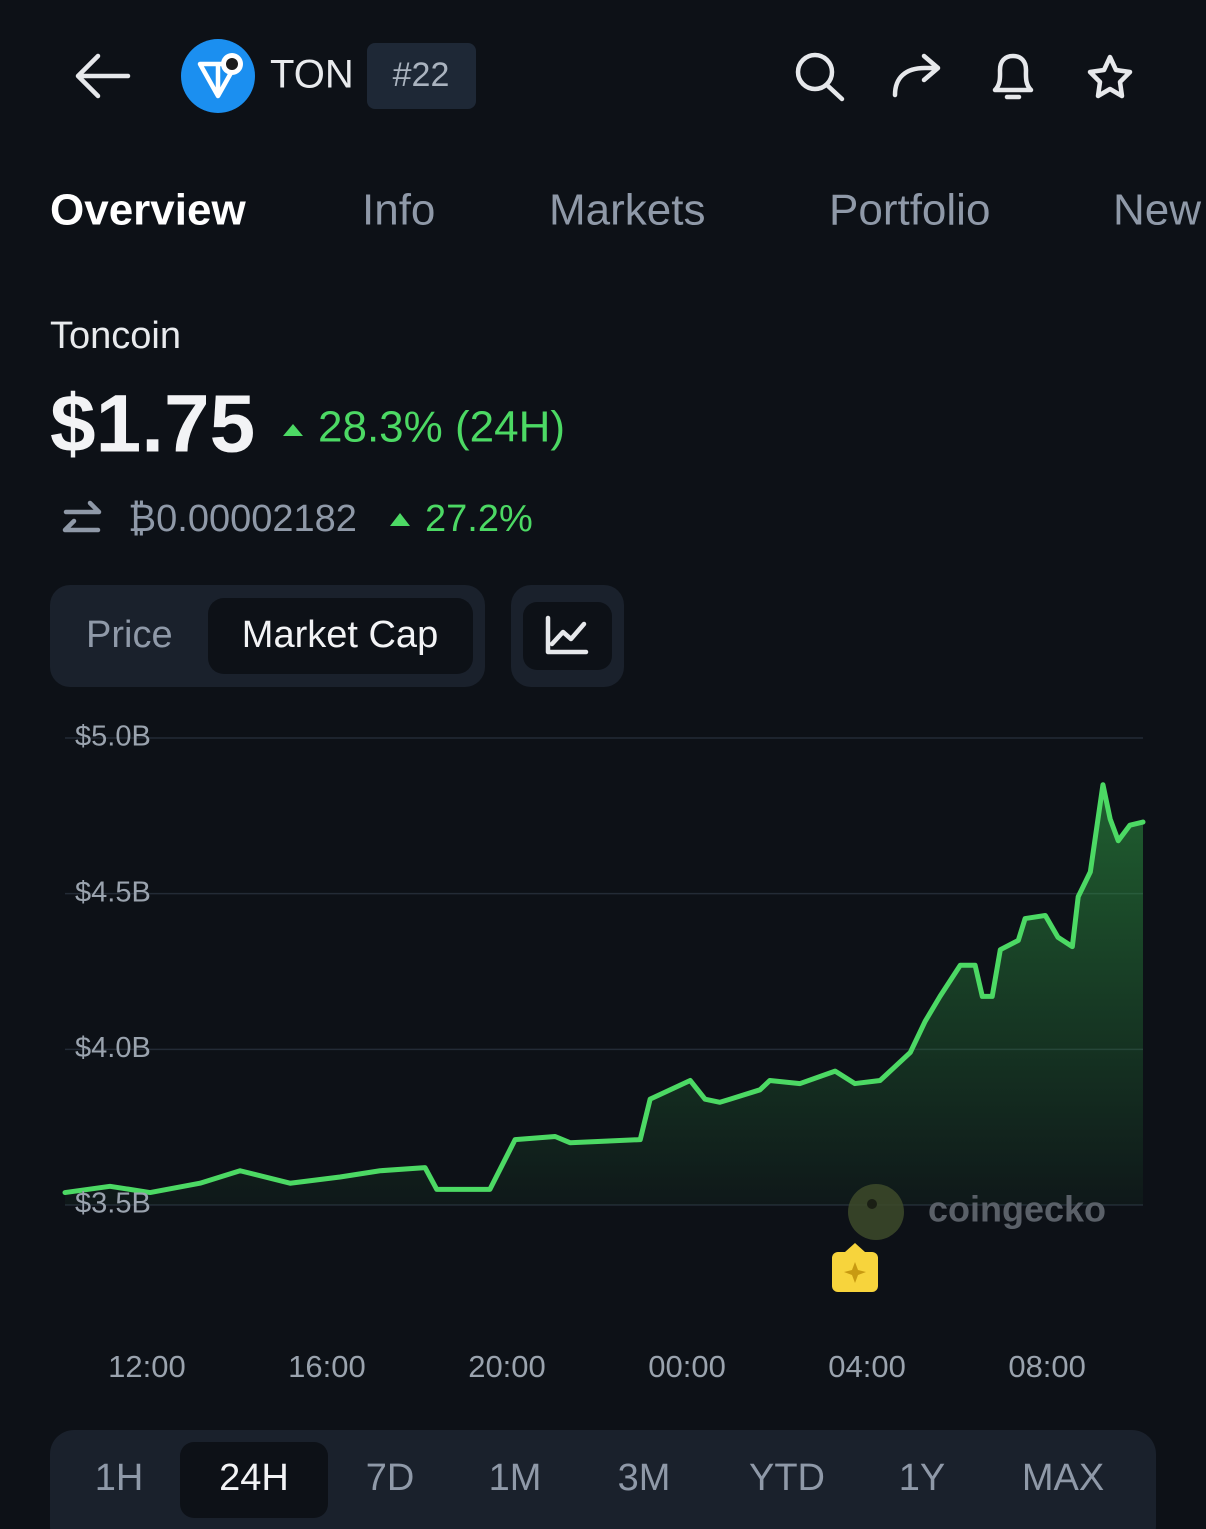 Image resolution: width=1206 pixels, height=1529 pixels. What do you see at coordinates (148, 210) in the screenshot?
I see `tab: Overview` at bounding box center [148, 210].